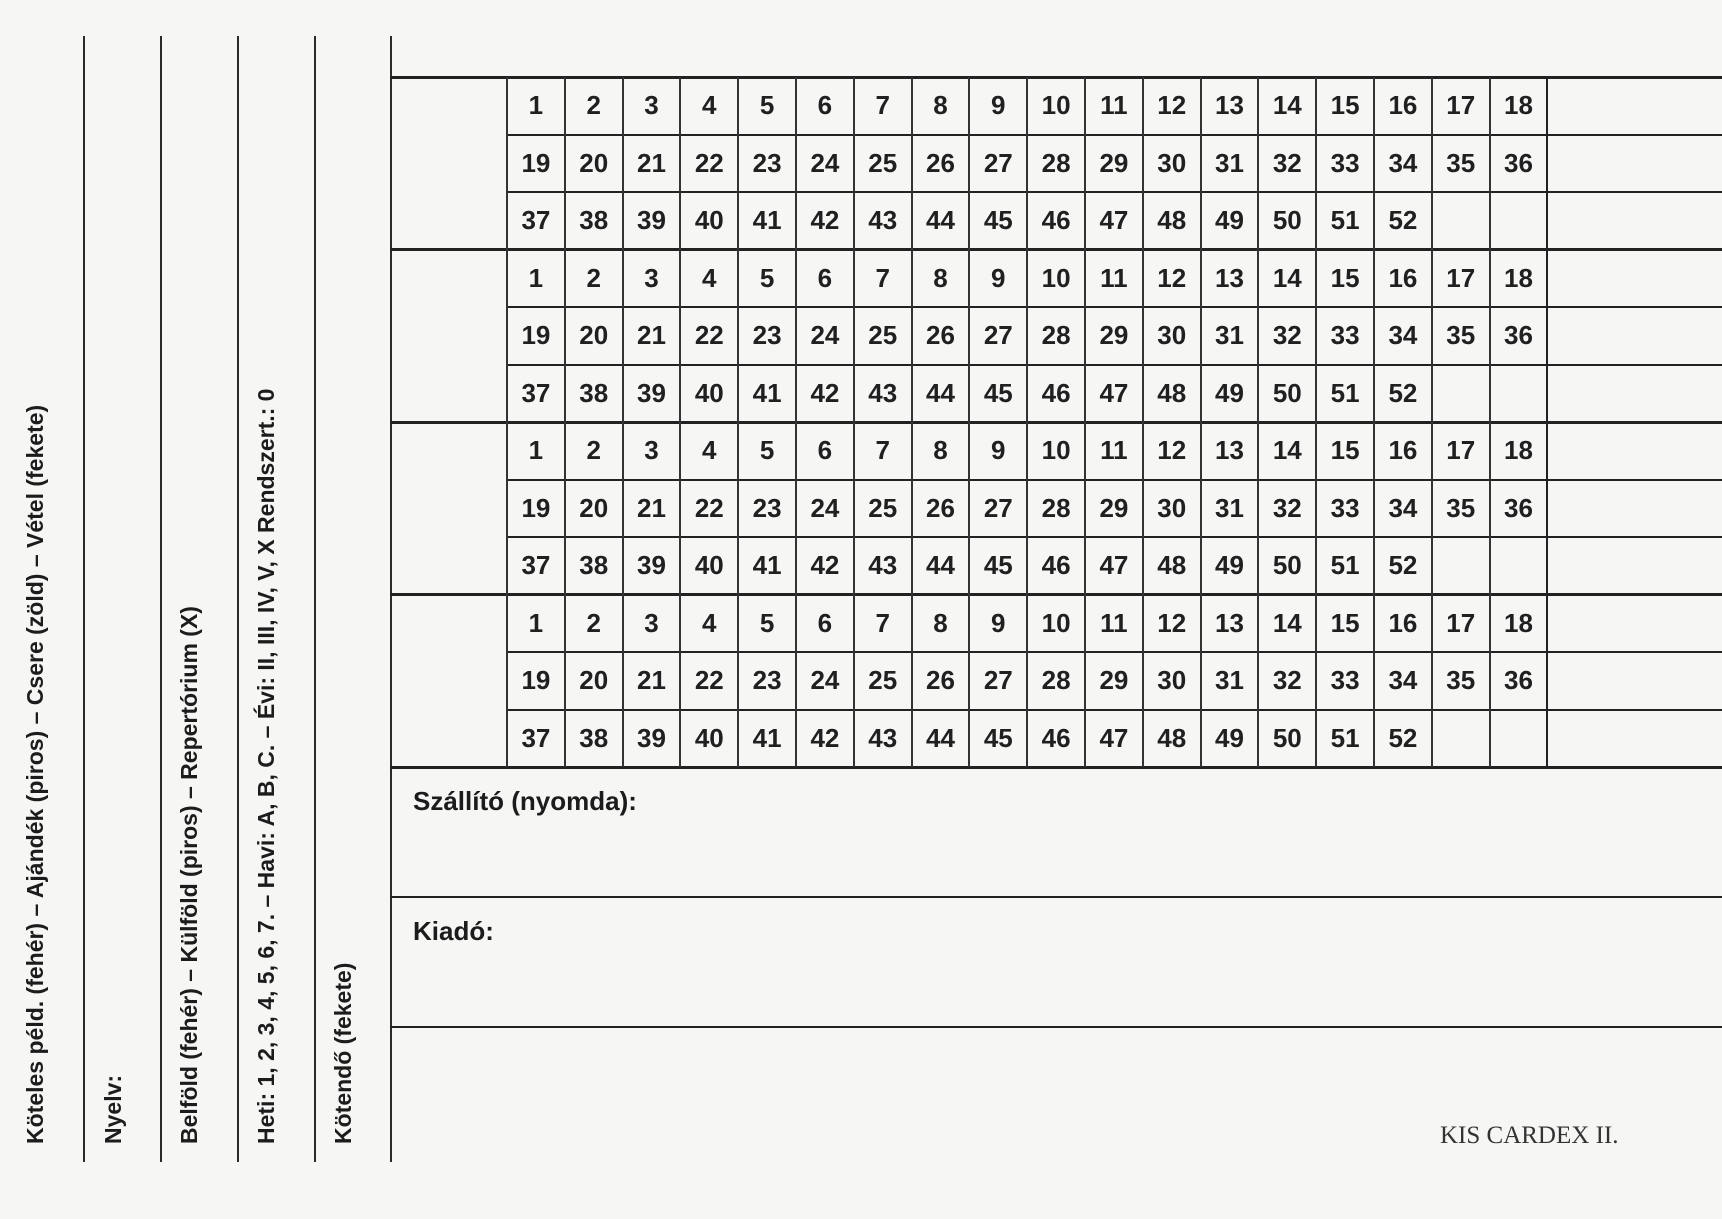 This screenshot has height=1219, width=1722. What do you see at coordinates (1113, 221) in the screenshot?
I see `issue-cell: 47` at bounding box center [1113, 221].